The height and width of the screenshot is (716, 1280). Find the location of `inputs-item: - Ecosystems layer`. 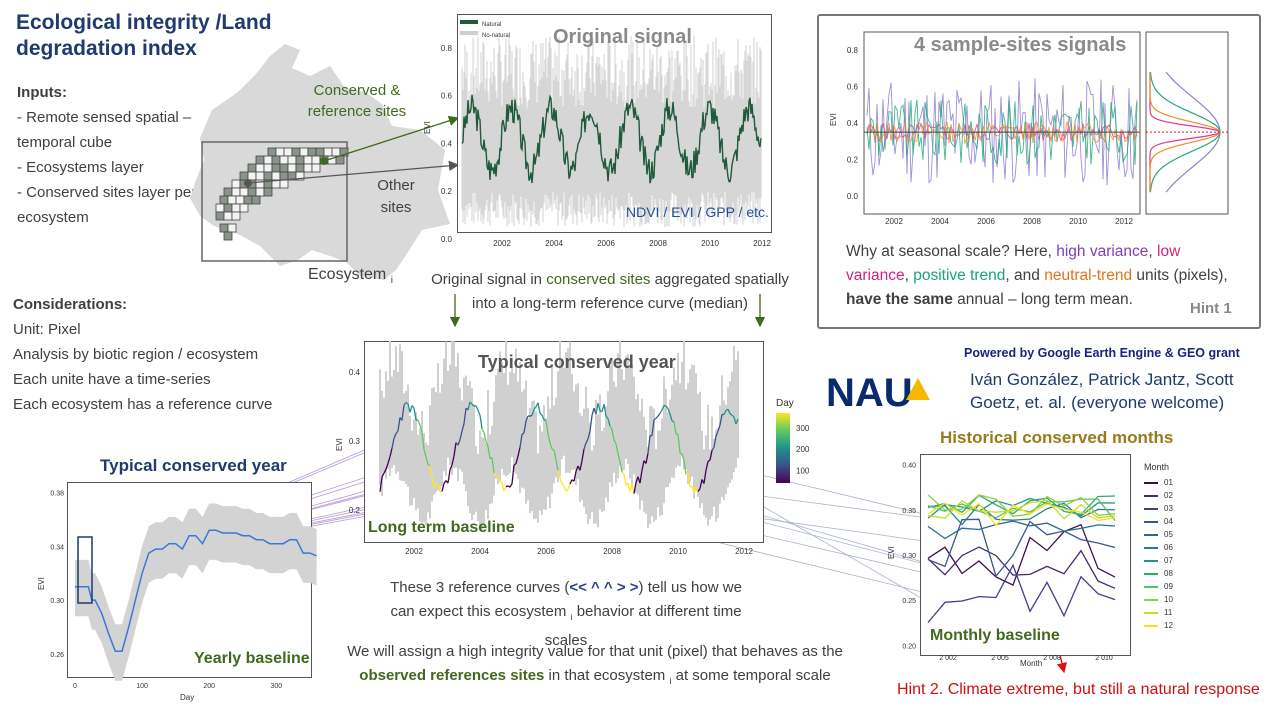

inputs-item: - Ecosystems layer is located at coordinates (80, 167).